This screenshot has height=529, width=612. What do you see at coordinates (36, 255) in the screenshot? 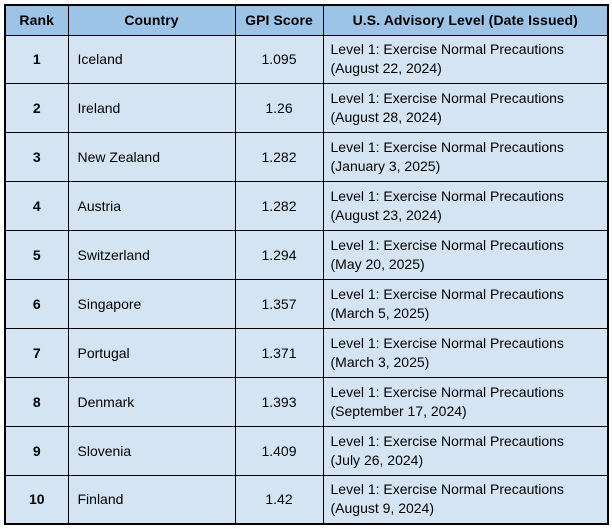
I see `rank-cell: 5` at bounding box center [36, 255].